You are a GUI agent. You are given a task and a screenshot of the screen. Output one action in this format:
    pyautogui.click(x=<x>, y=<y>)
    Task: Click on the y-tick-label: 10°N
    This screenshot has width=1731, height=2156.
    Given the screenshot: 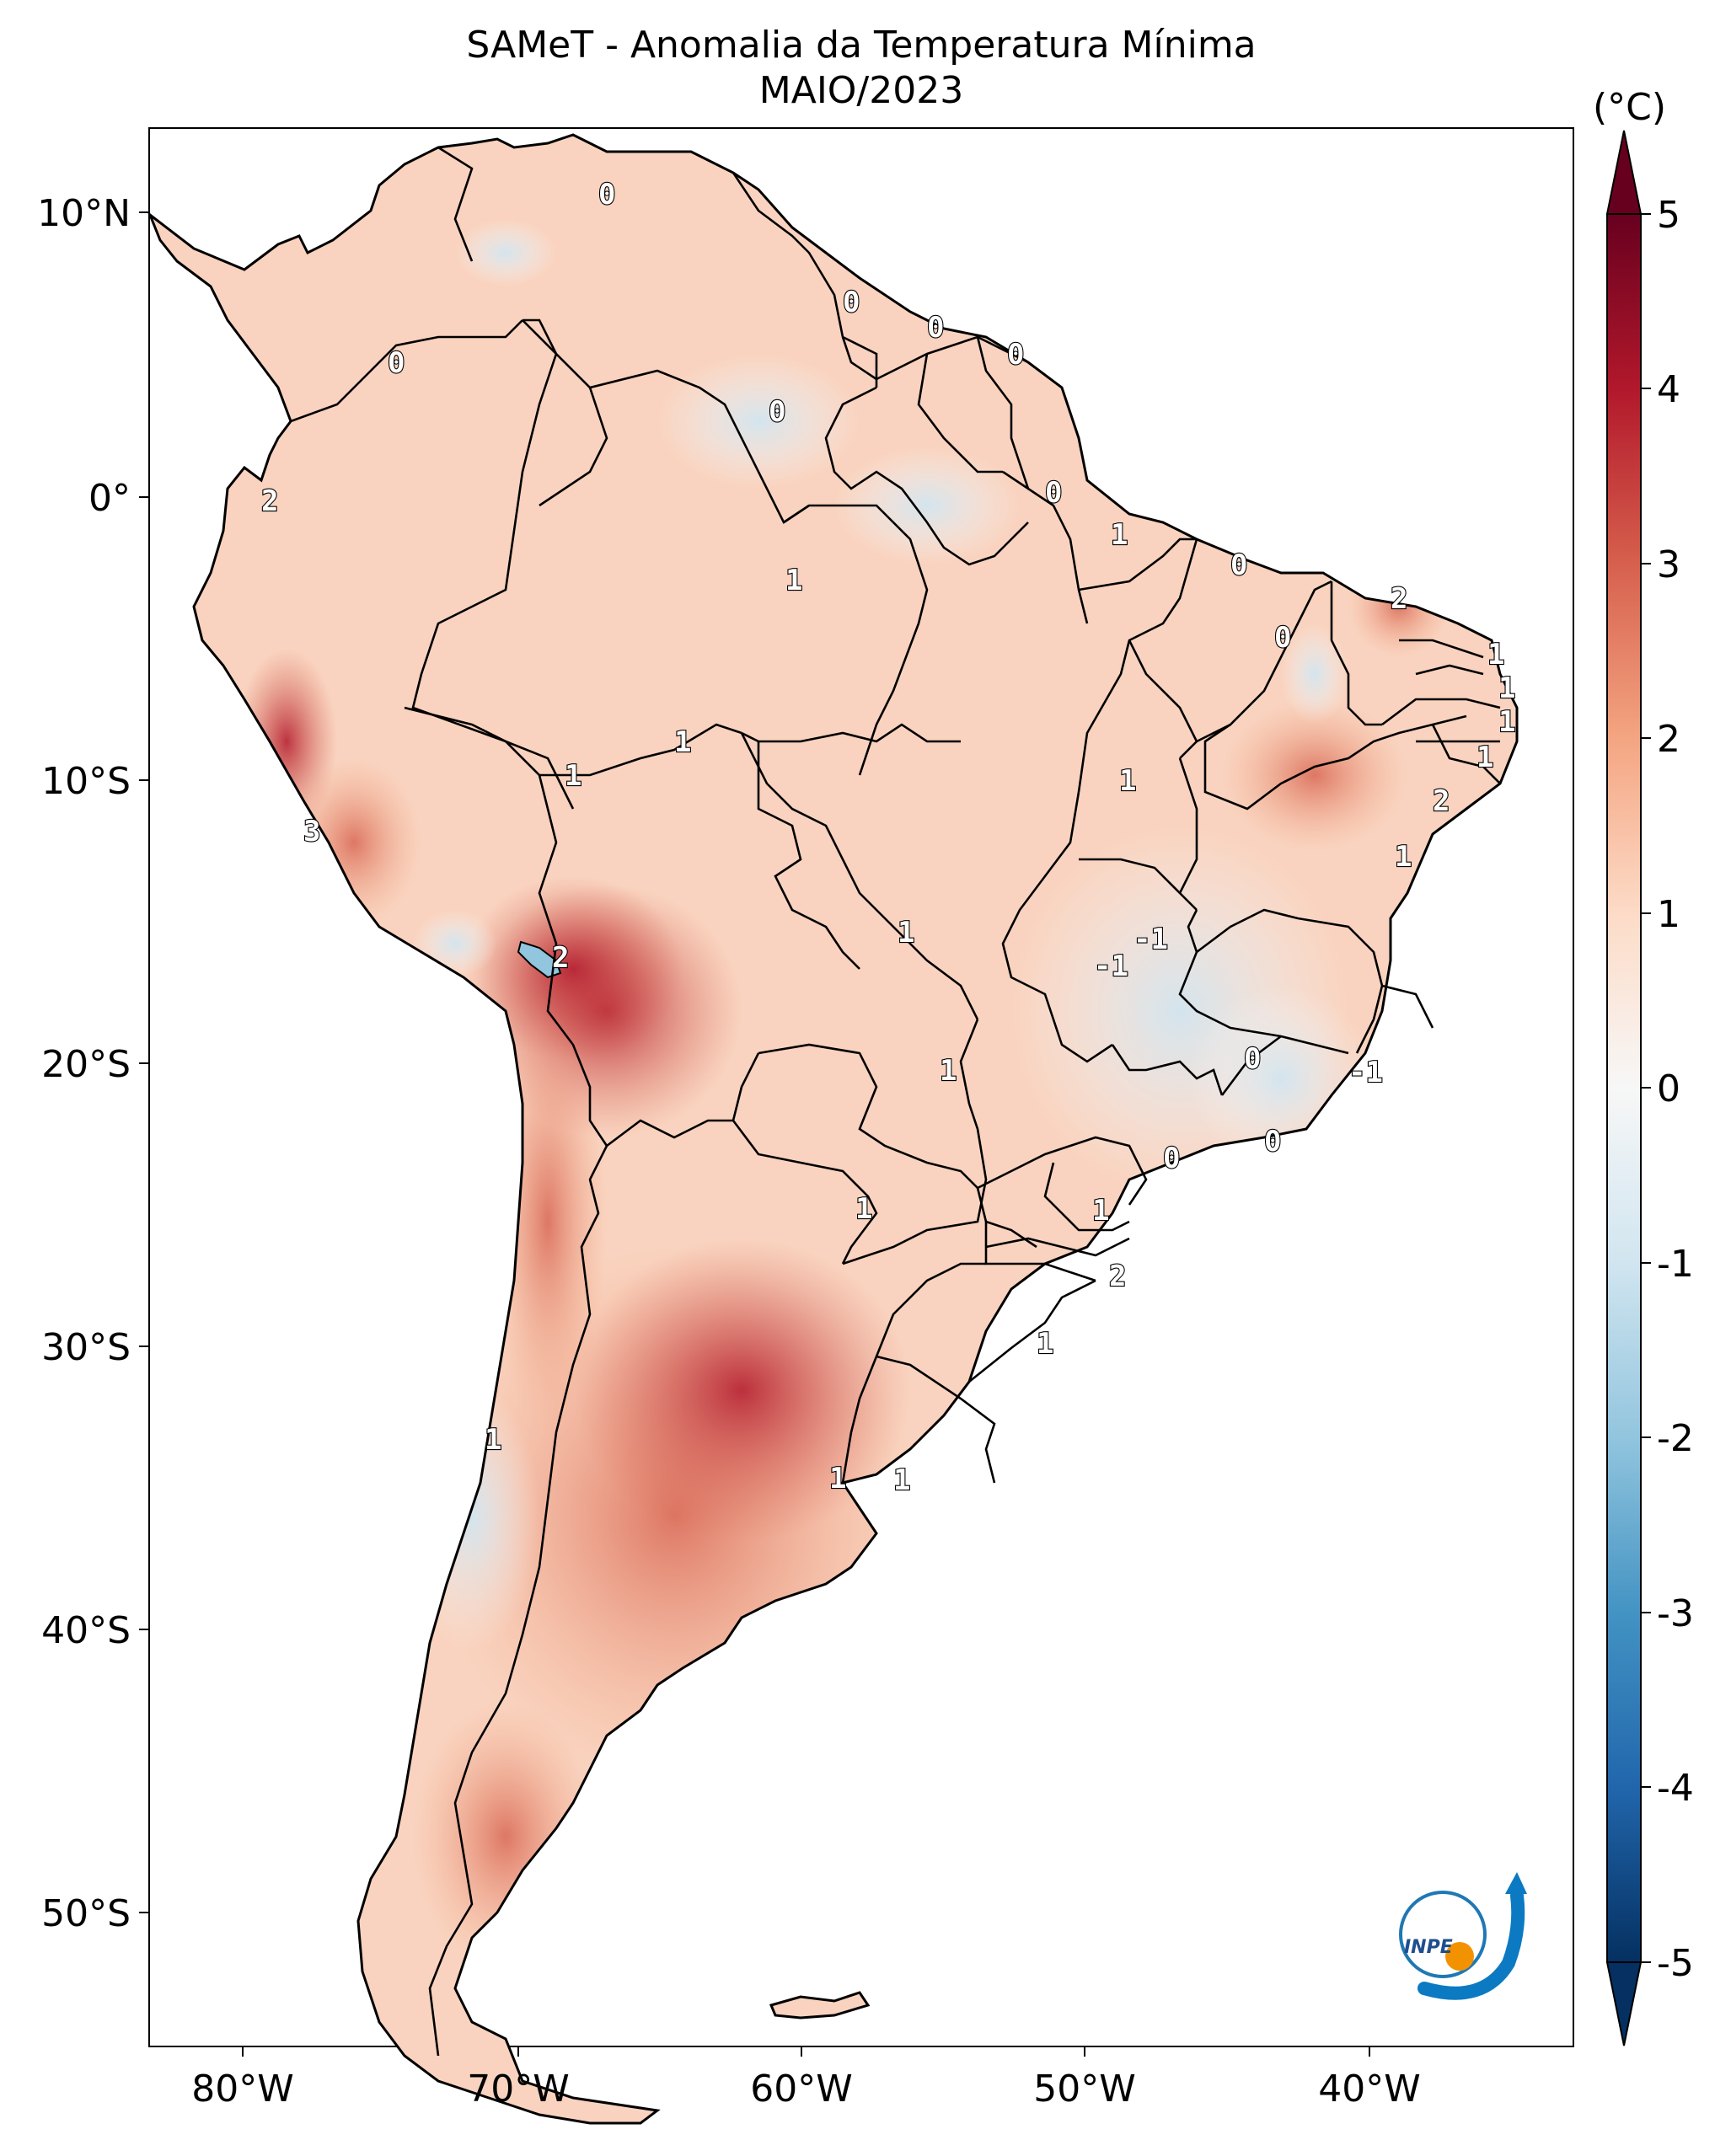 What is the action you would take?
    pyautogui.click(x=84, y=213)
    